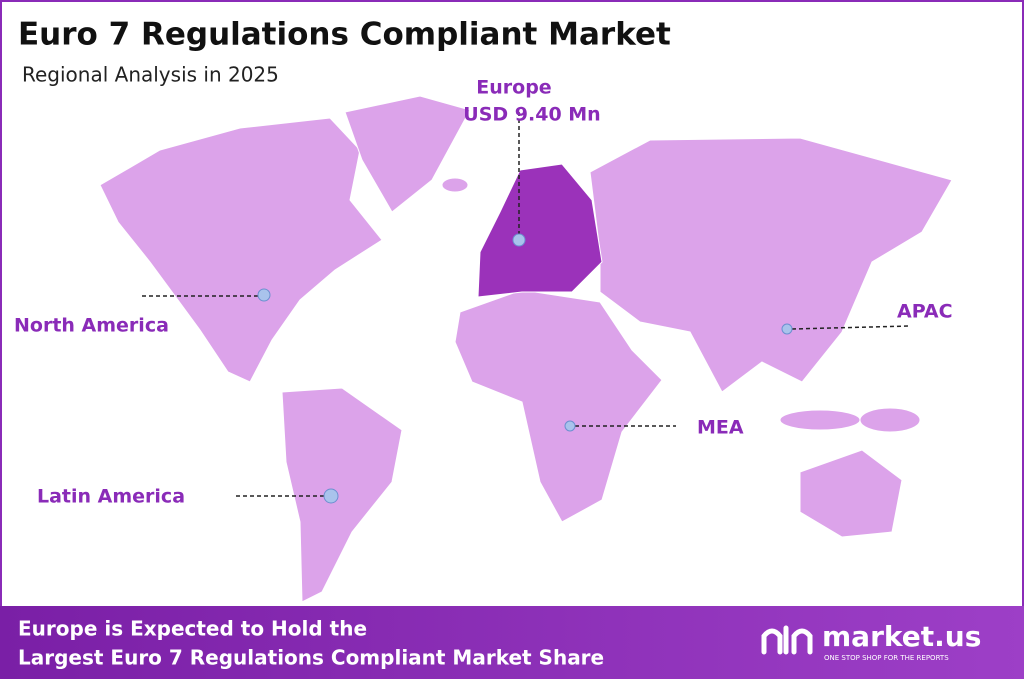  What do you see at coordinates (925, 312) in the screenshot?
I see `region-label: APAC` at bounding box center [925, 312].